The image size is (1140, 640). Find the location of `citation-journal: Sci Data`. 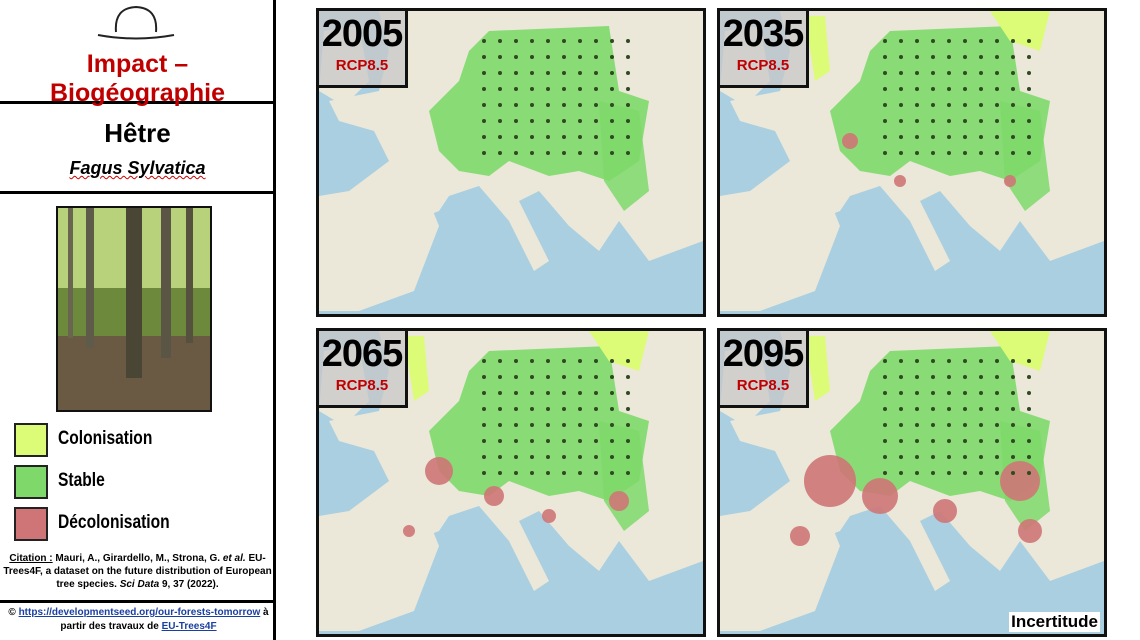

citation-journal: Sci Data is located at coordinates (139, 584).